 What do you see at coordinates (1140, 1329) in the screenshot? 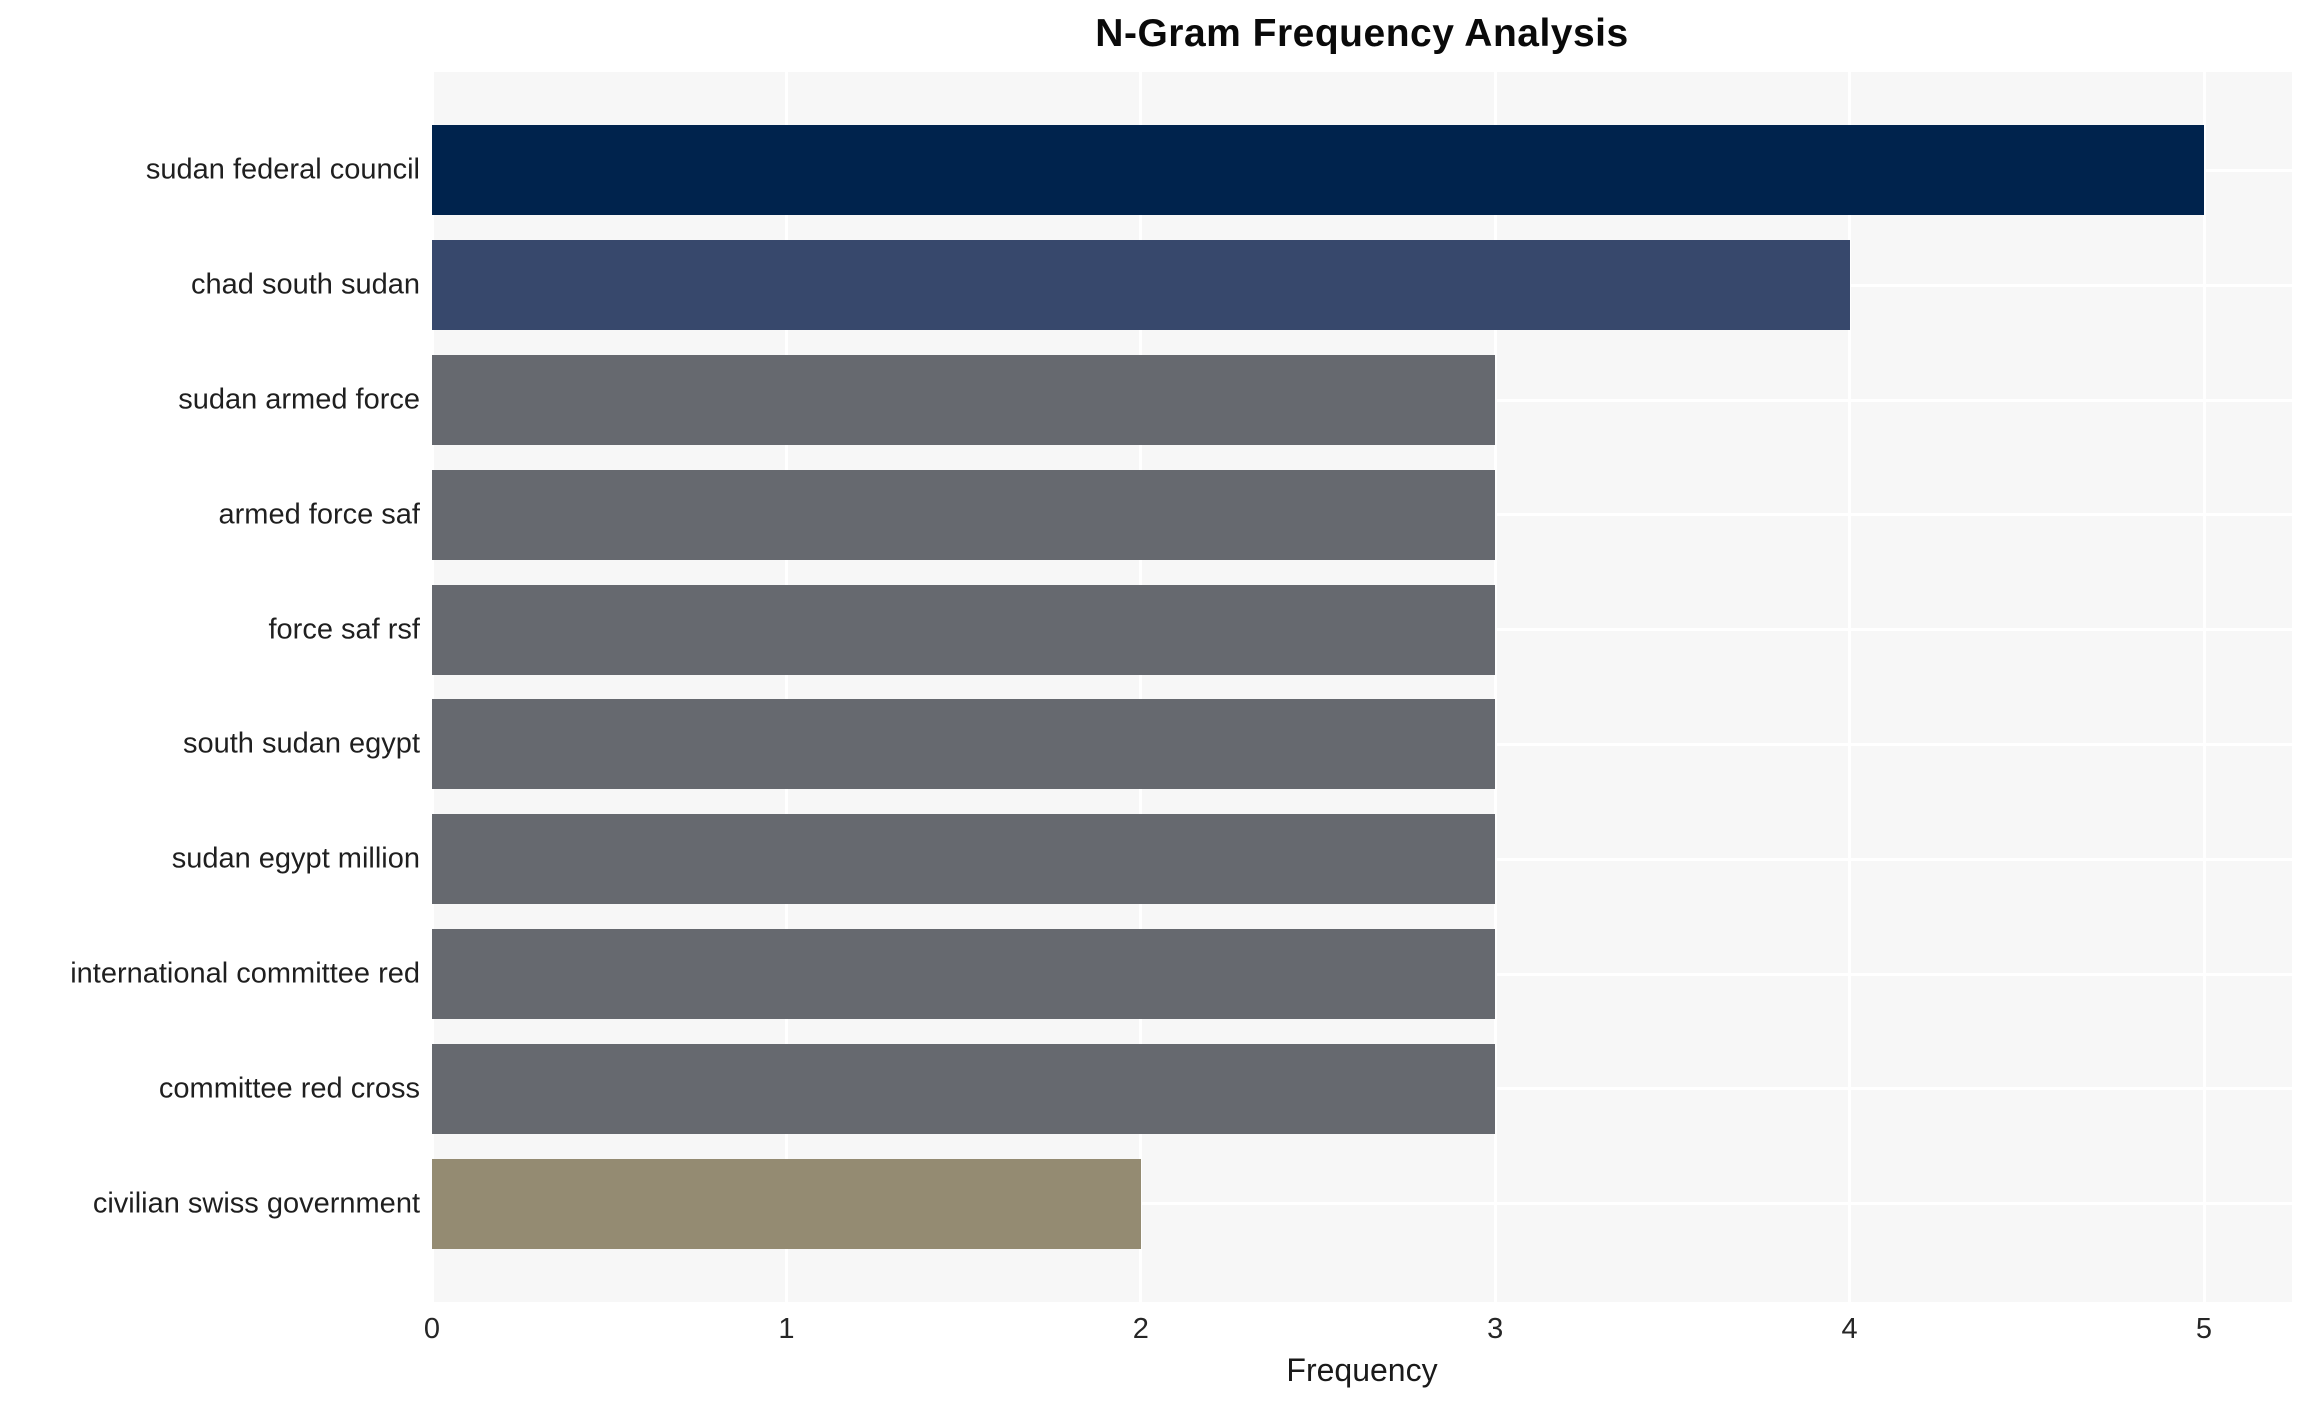
I see `x-tick-label: 2` at bounding box center [1140, 1329].